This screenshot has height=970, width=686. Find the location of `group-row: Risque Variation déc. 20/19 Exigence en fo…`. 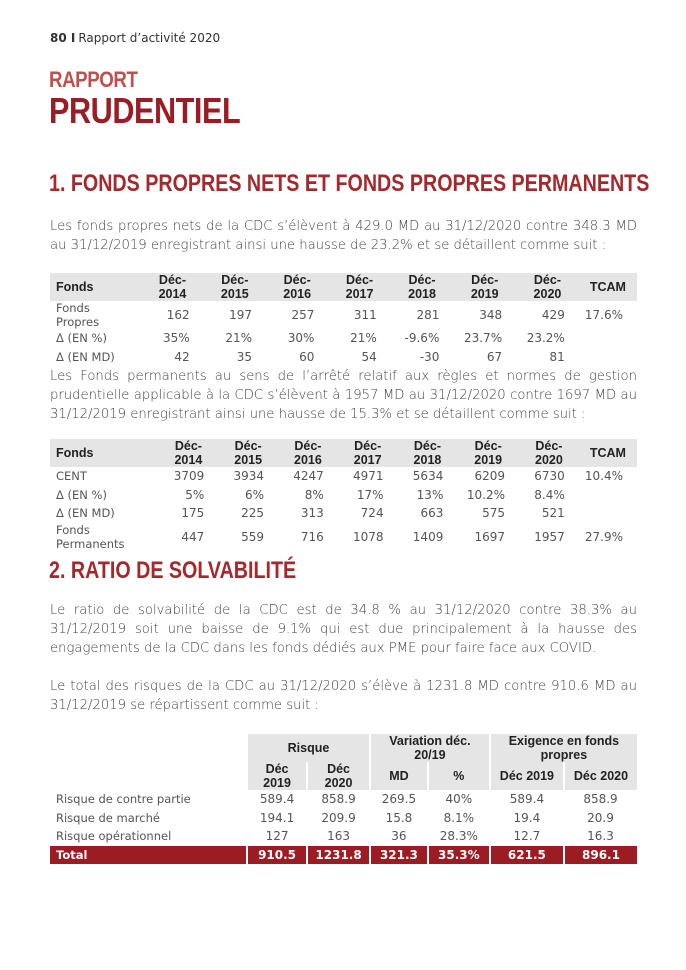

group-row: Risque Variation déc. 20/19 Exigence en fo… is located at coordinates (343, 762).